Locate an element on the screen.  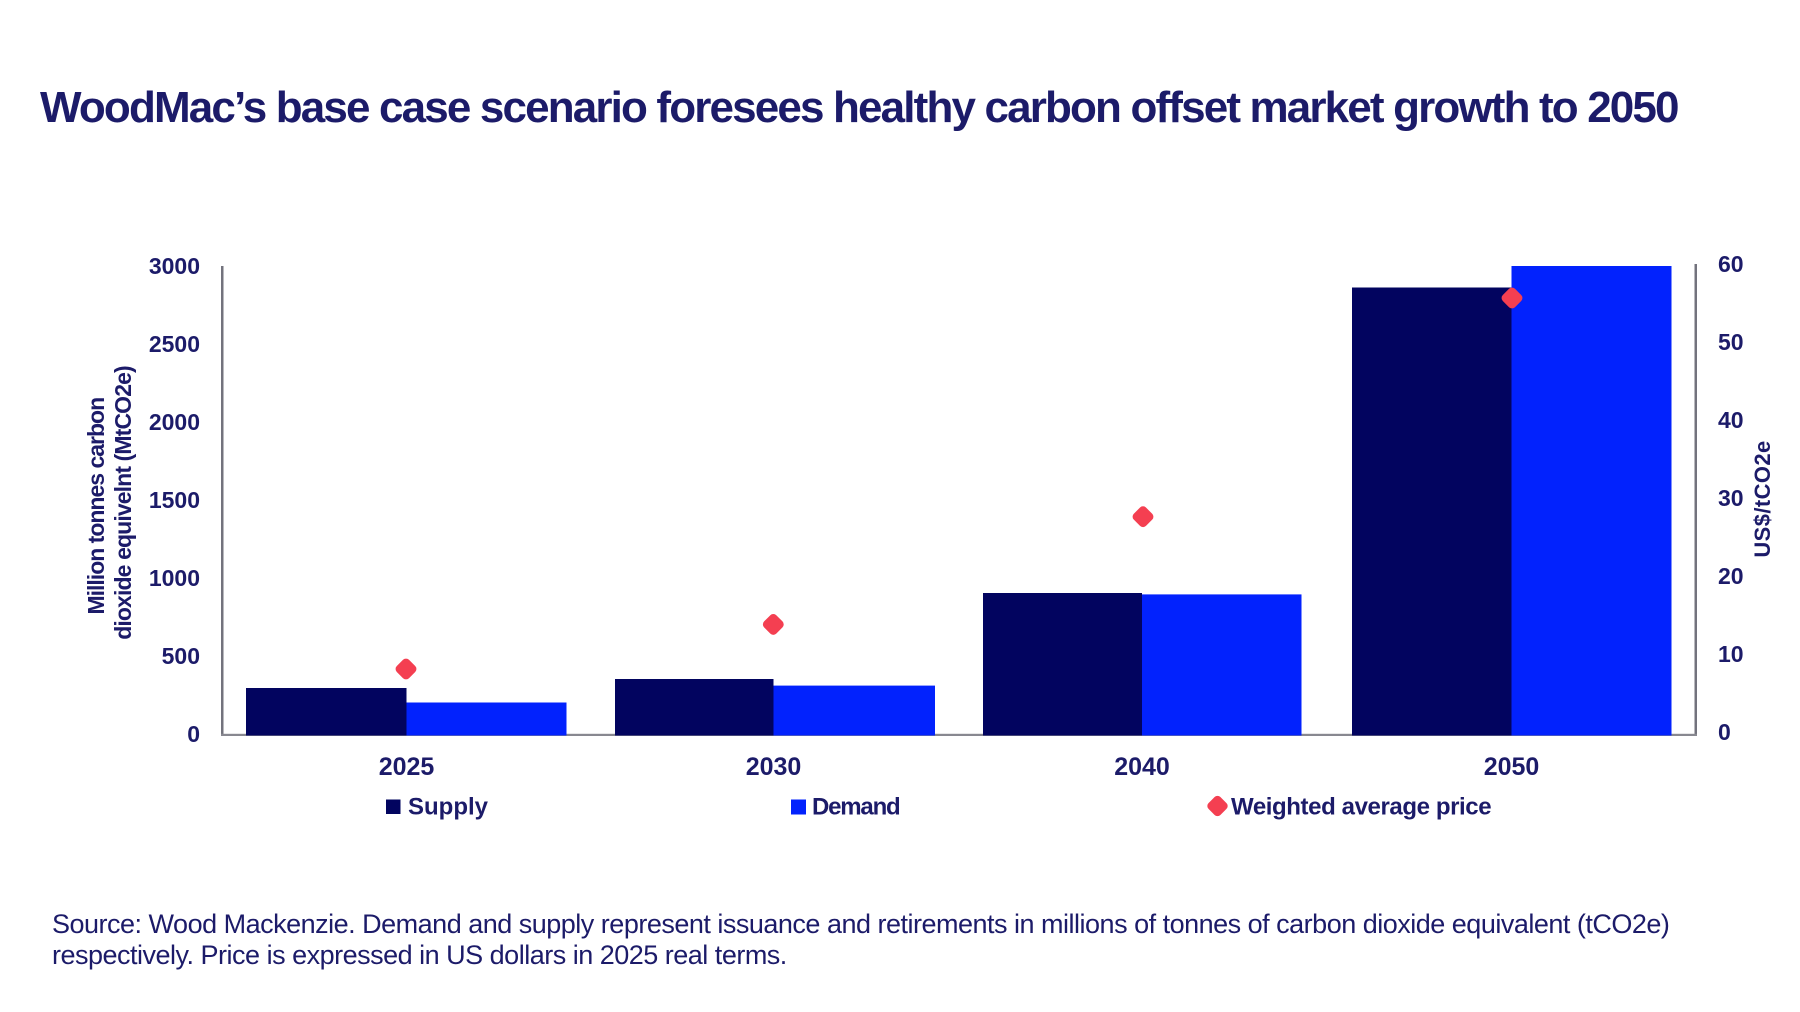
svg-text: 2050 is located at coordinates (1512, 767).